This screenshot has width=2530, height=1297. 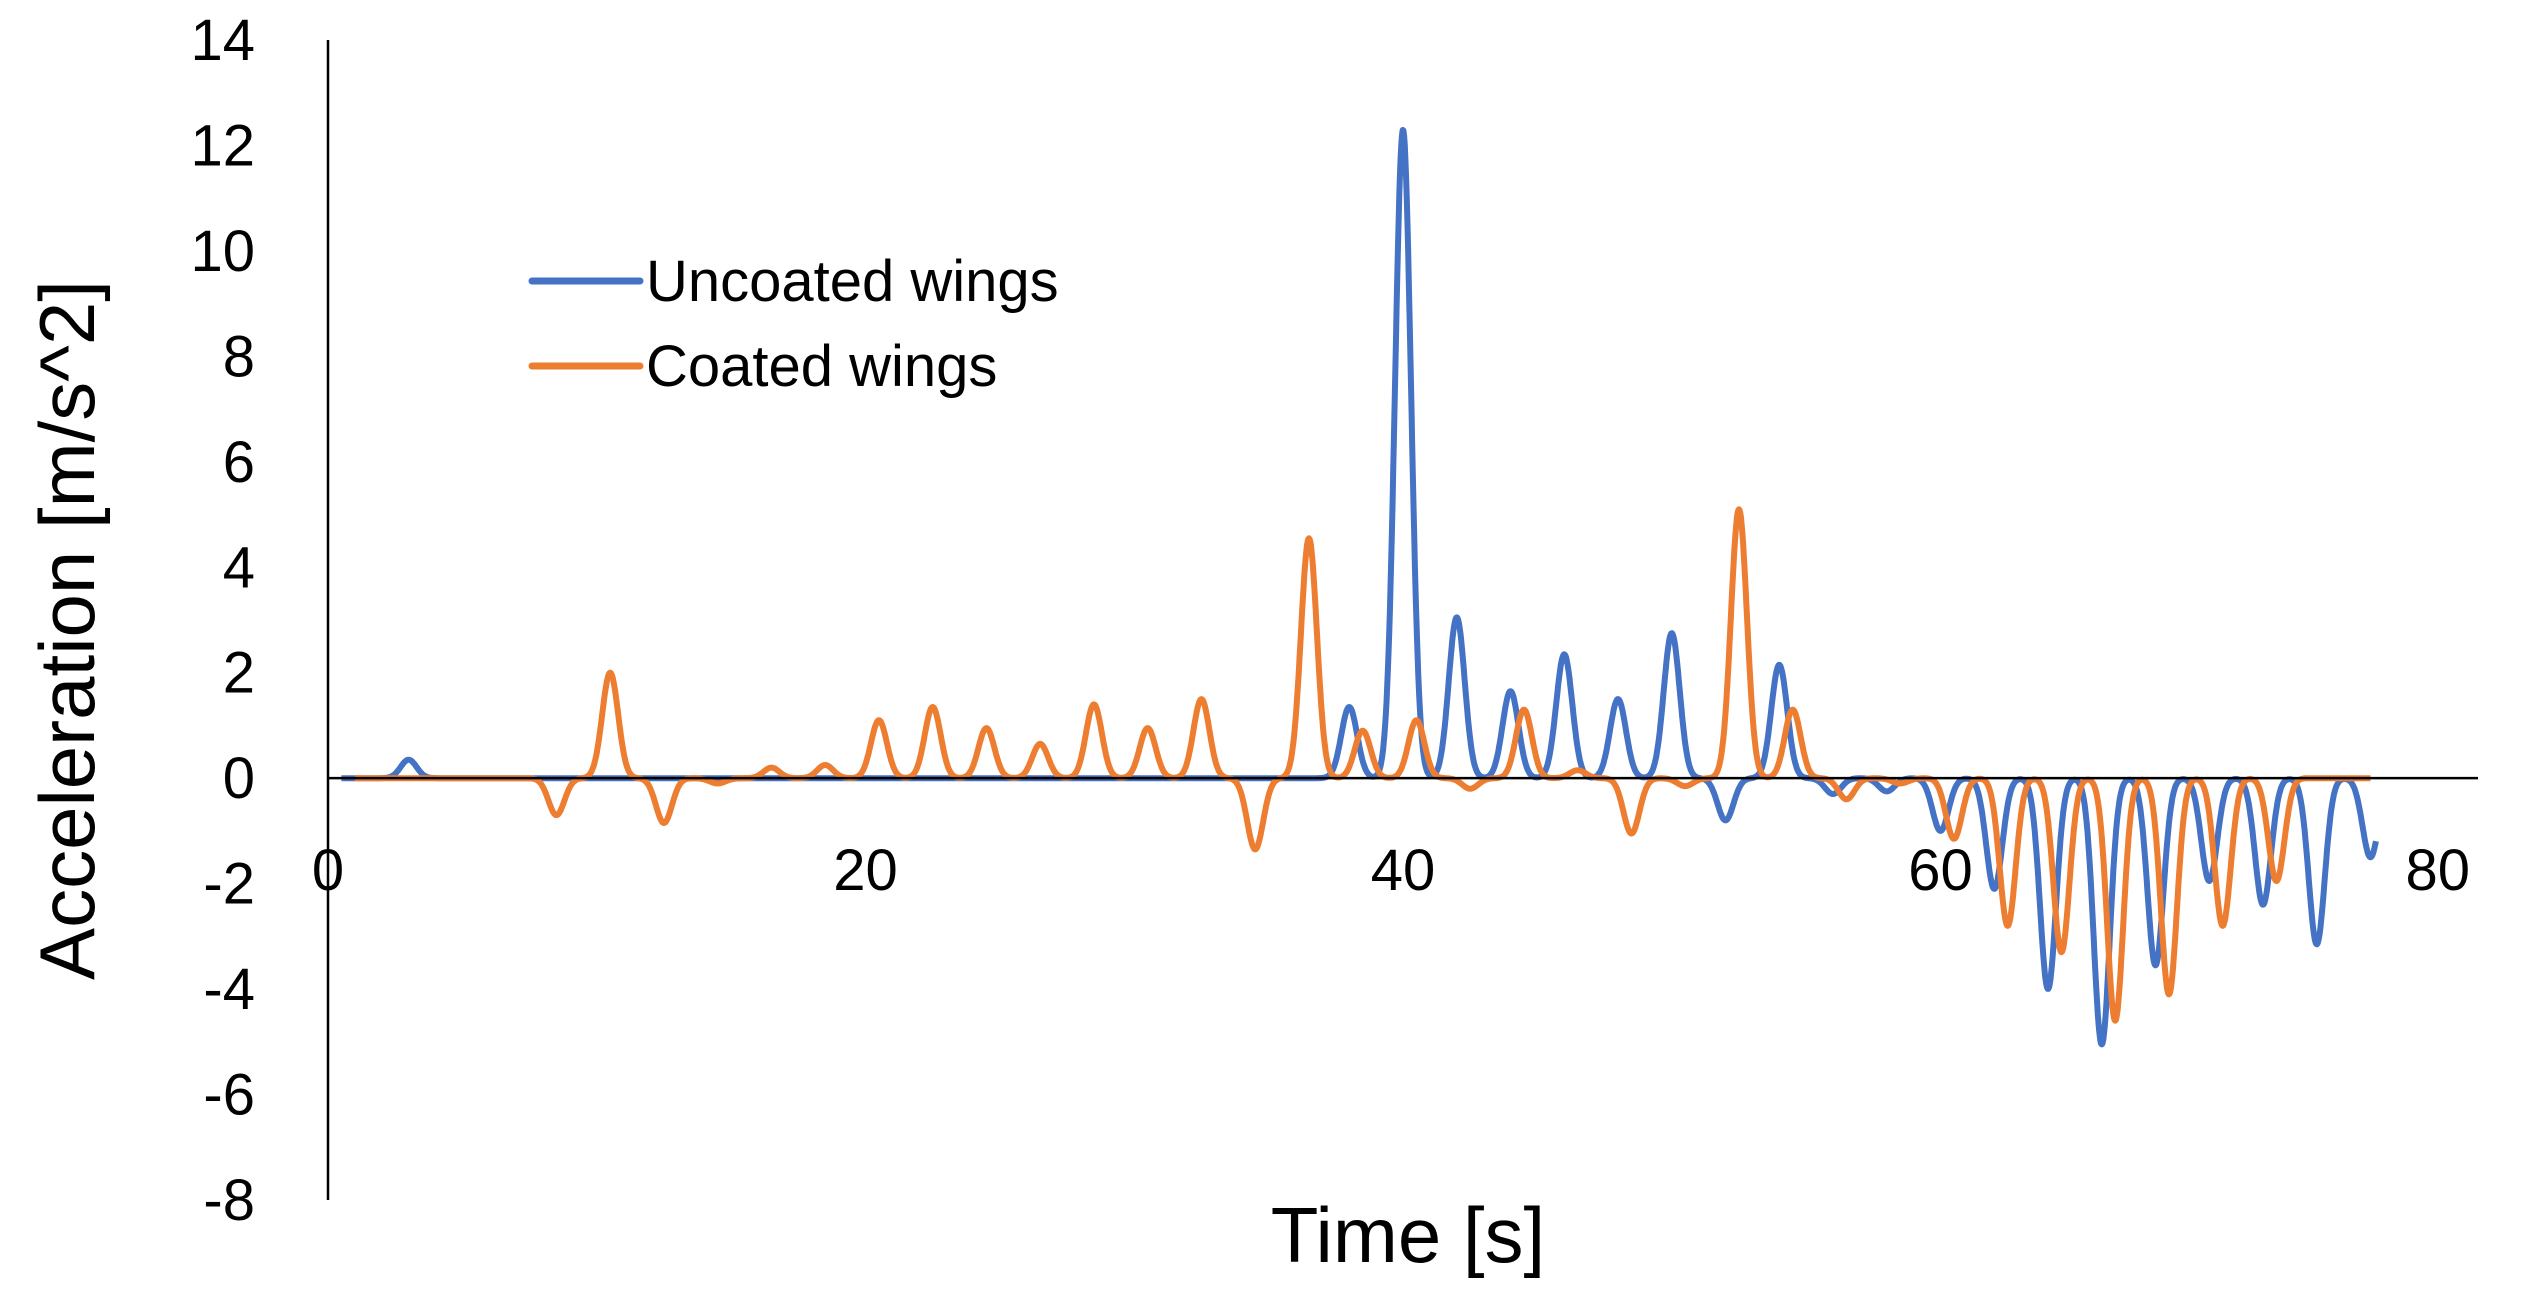 I want to click on legend-item-coated: Coated wings, so click(x=762, y=366).